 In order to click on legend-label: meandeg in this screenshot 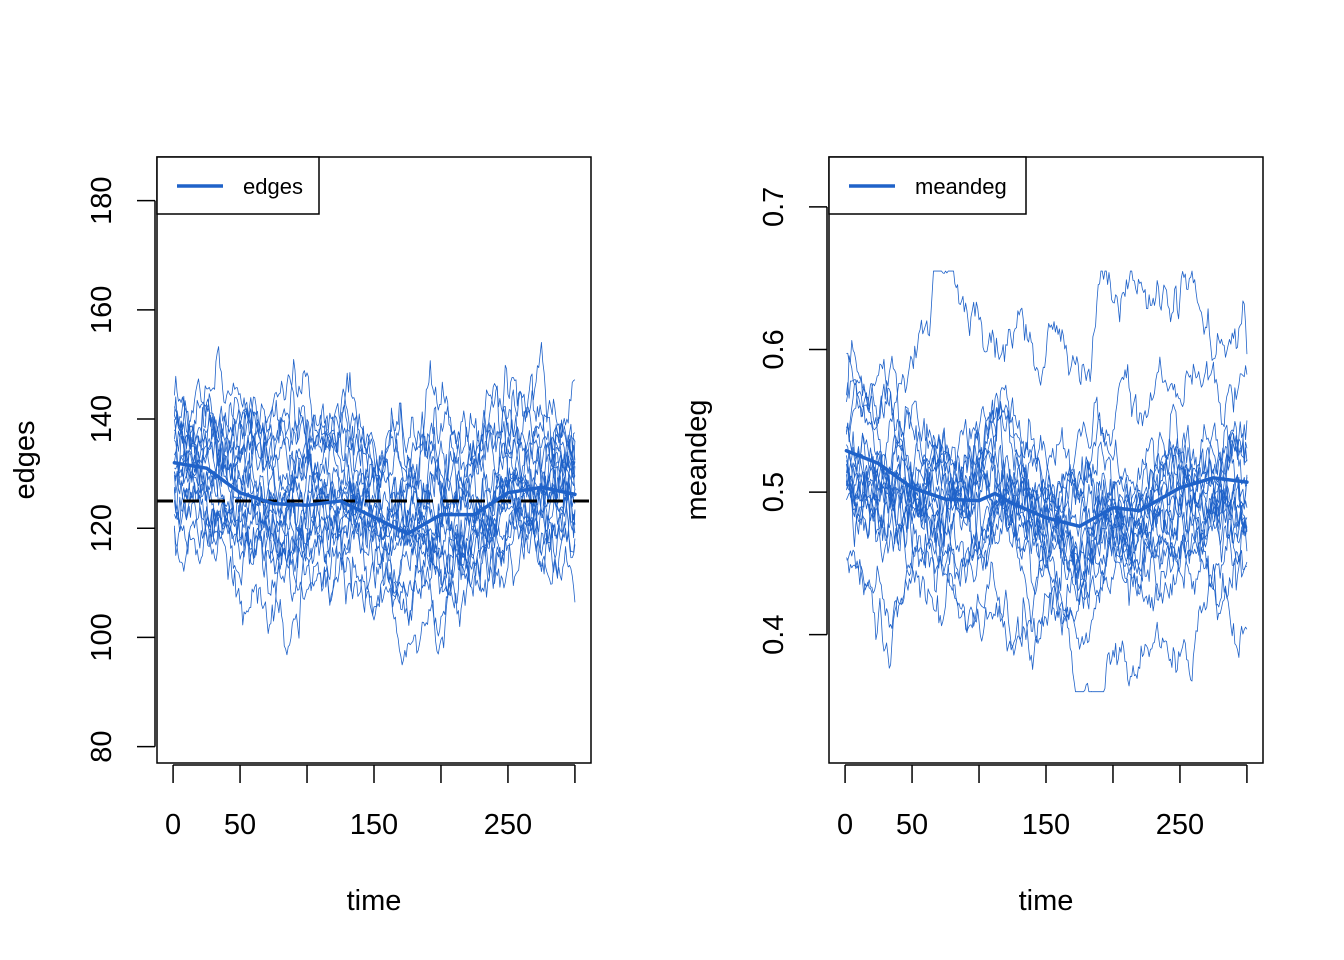, I will do `click(961, 186)`.